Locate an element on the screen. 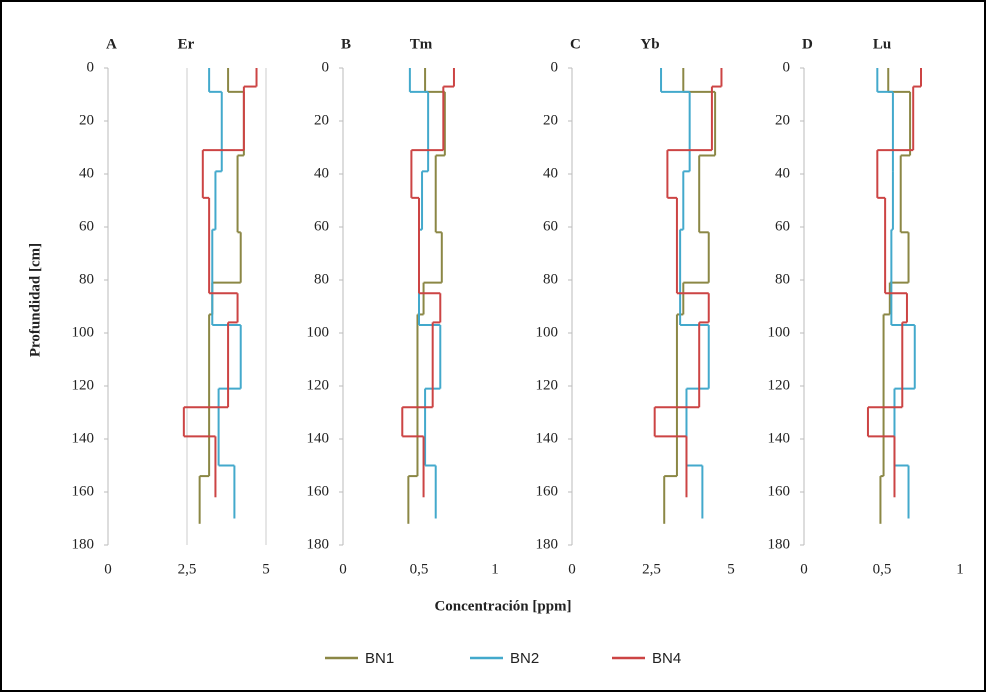 This screenshot has width=986, height=692. panel-label: C is located at coordinates (575, 44).